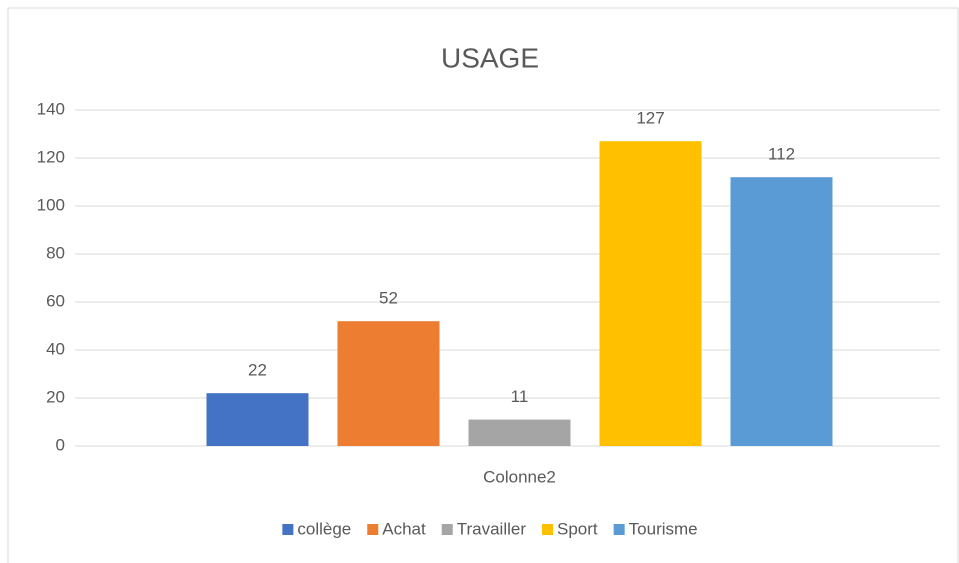  Describe the element at coordinates (324, 528) in the screenshot. I see `legend-label: collège` at that location.